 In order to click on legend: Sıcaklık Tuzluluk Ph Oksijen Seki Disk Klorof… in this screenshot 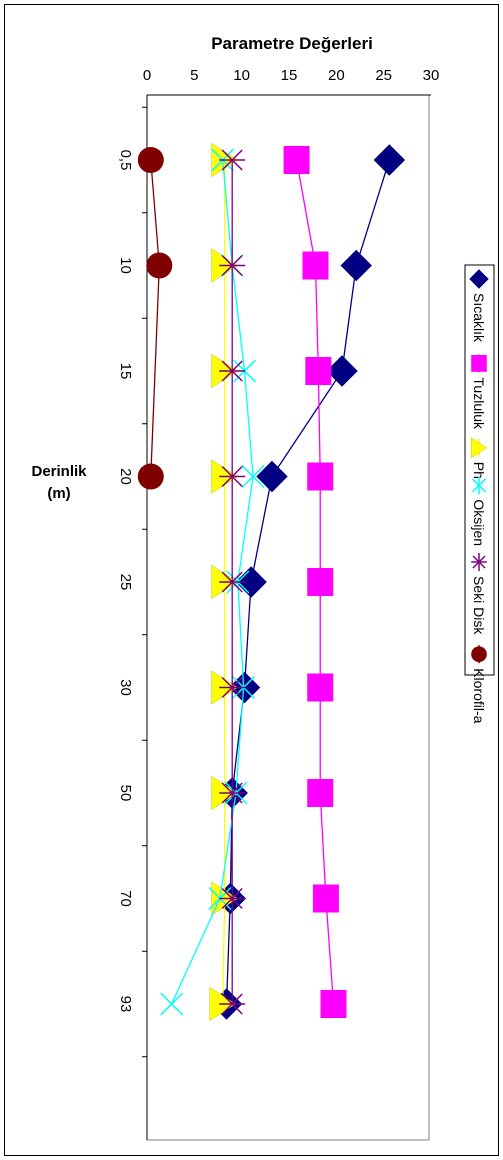, I will do `click(479, 494)`.